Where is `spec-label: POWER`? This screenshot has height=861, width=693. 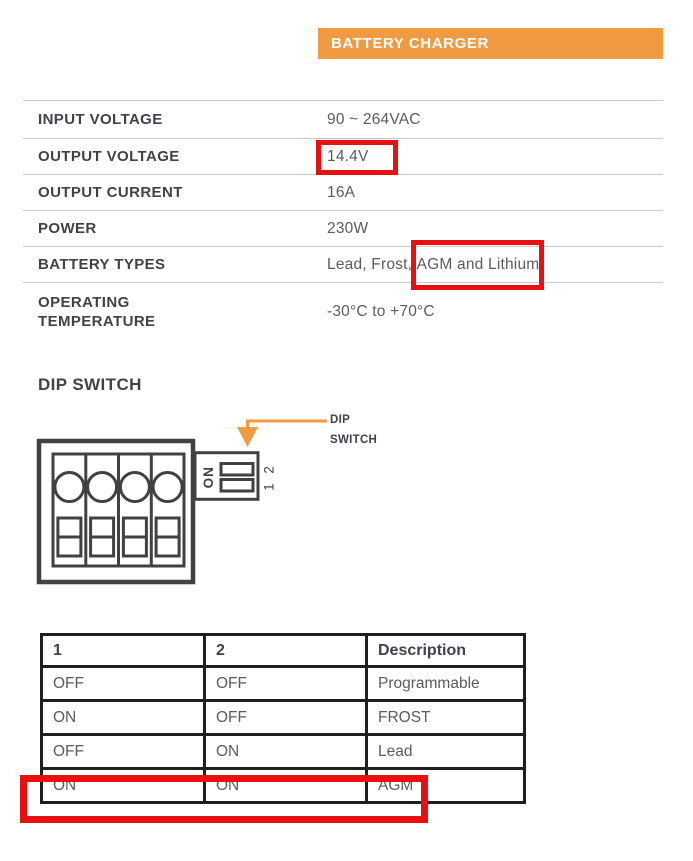 spec-label: POWER is located at coordinates (67, 228).